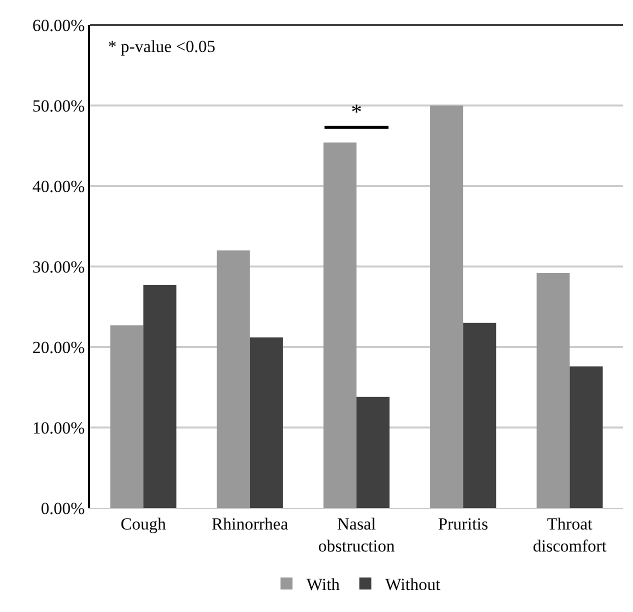 This screenshot has width=633, height=612. What do you see at coordinates (463, 524) in the screenshot?
I see `x-tick-label: Pruritis` at bounding box center [463, 524].